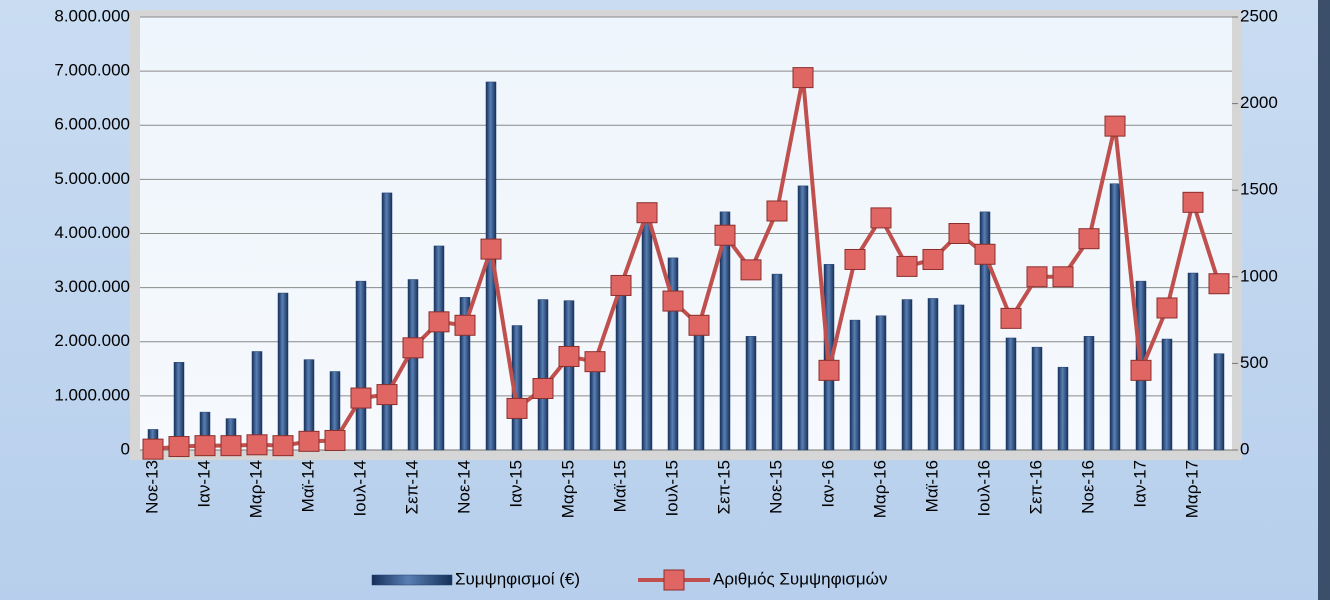 This screenshot has width=1330, height=600. What do you see at coordinates (92, 15) in the screenshot?
I see `y-tick-label: 8.000.000` at bounding box center [92, 15].